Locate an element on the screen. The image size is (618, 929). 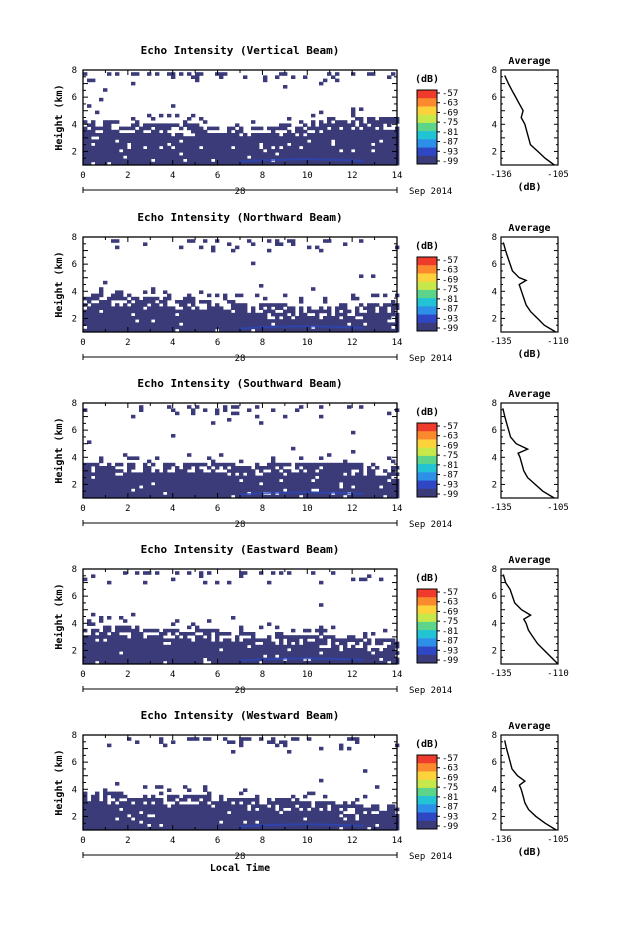
x-tick-label: 2 is located at coordinates (127, 509).